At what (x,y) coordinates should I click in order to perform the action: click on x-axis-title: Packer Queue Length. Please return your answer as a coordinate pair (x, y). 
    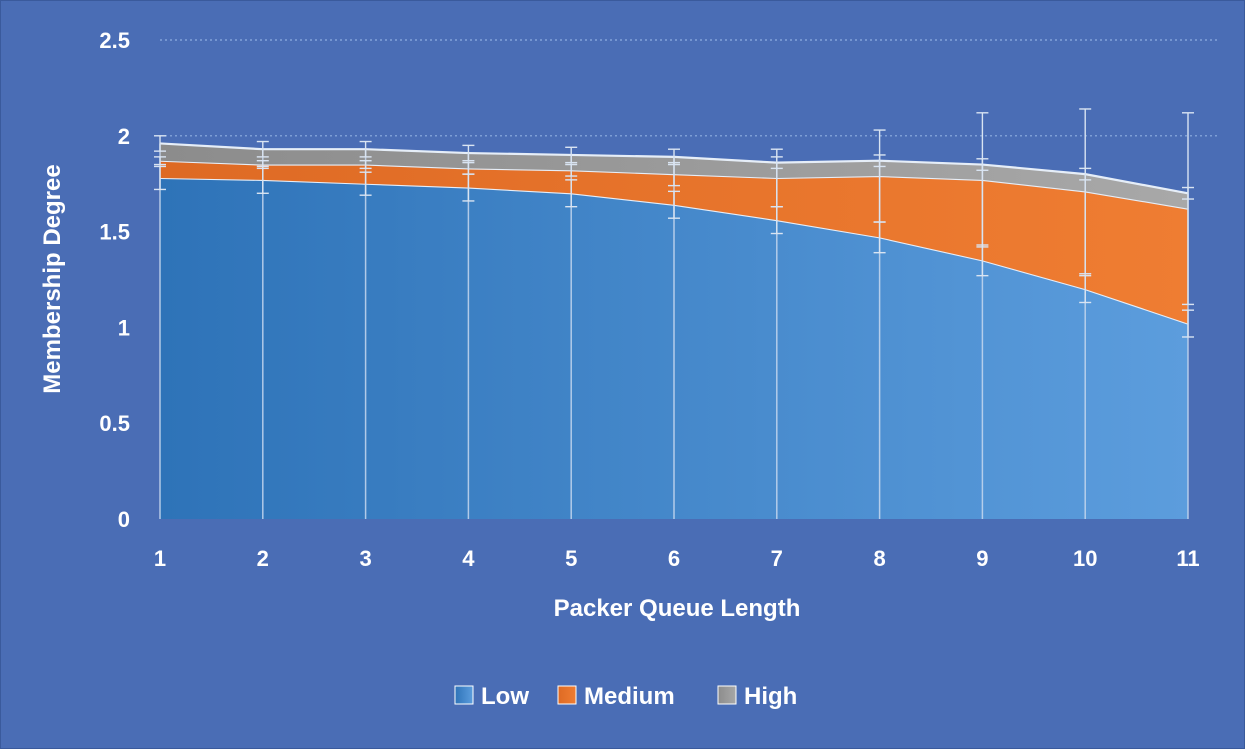
    Looking at the image, I should click on (677, 608).